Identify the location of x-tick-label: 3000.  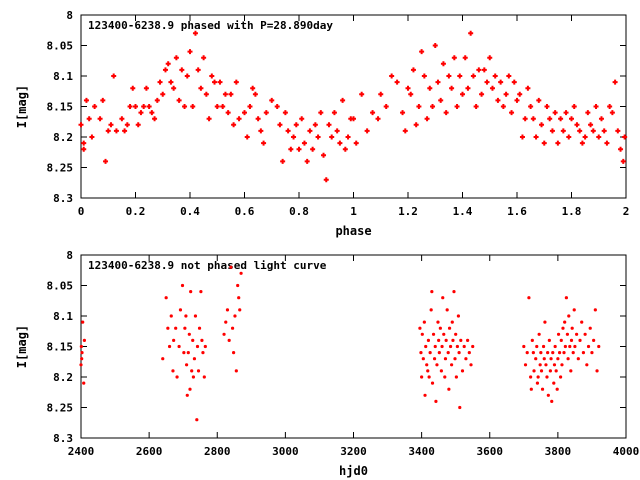
(285, 451).